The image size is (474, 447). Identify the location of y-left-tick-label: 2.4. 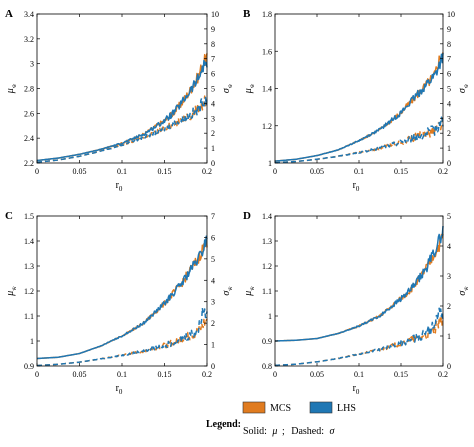
(29, 138).